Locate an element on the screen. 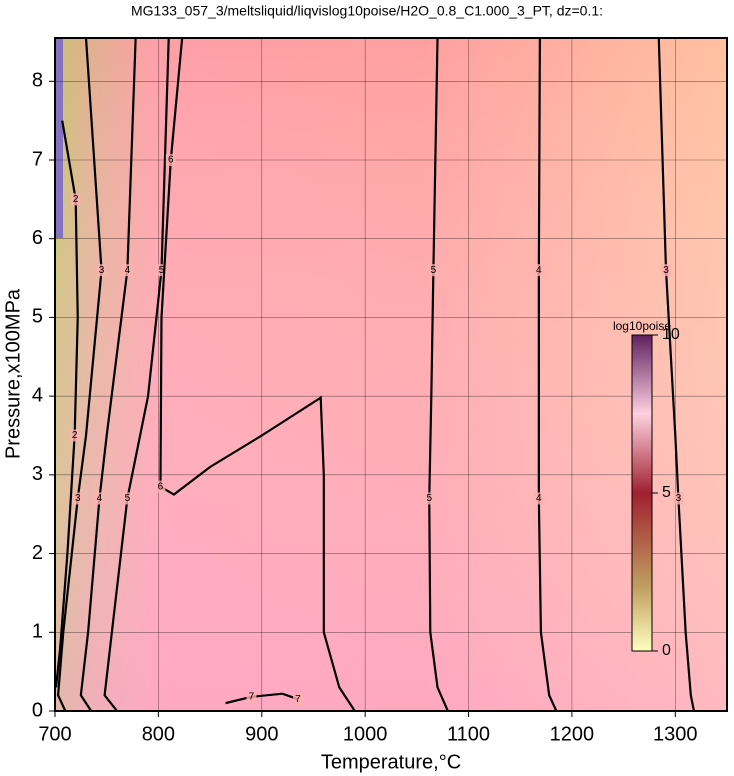 The height and width of the screenshot is (776, 734). x-tick-label: 800 is located at coordinates (158, 734).